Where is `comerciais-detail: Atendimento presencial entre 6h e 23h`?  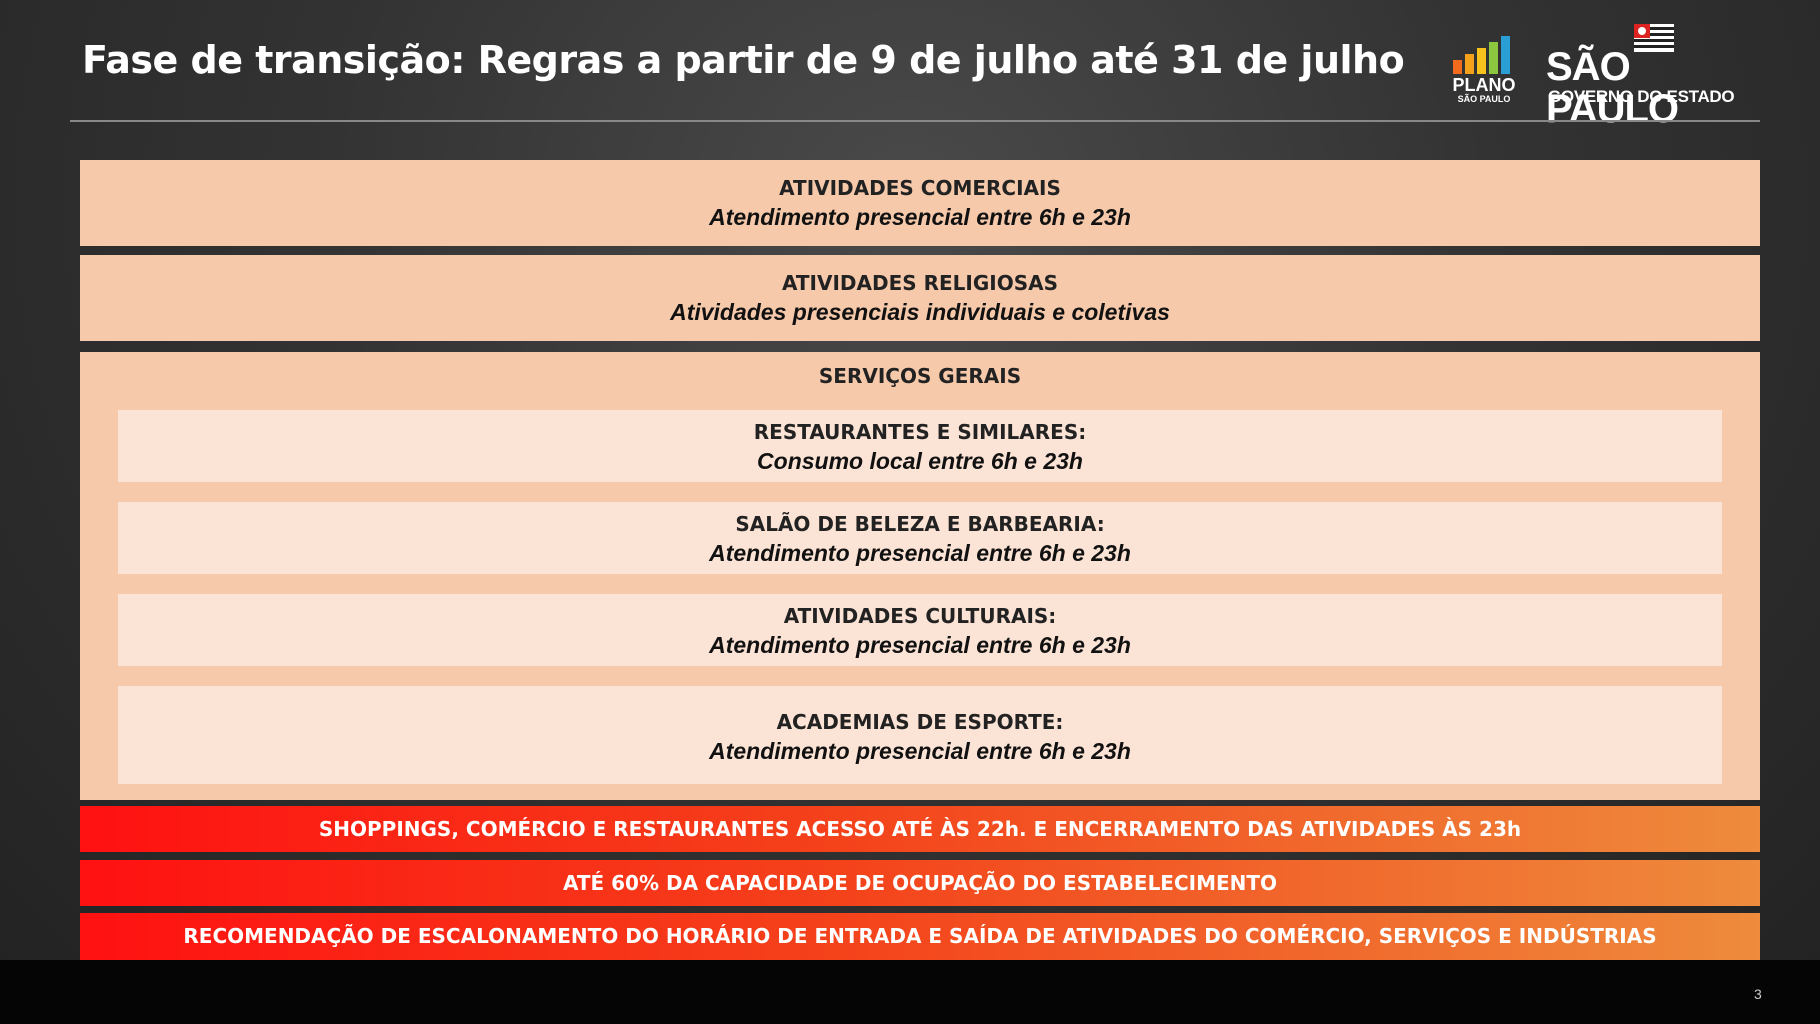
comerciais-detail: Atendimento presencial entre 6h e 23h is located at coordinates (920, 217).